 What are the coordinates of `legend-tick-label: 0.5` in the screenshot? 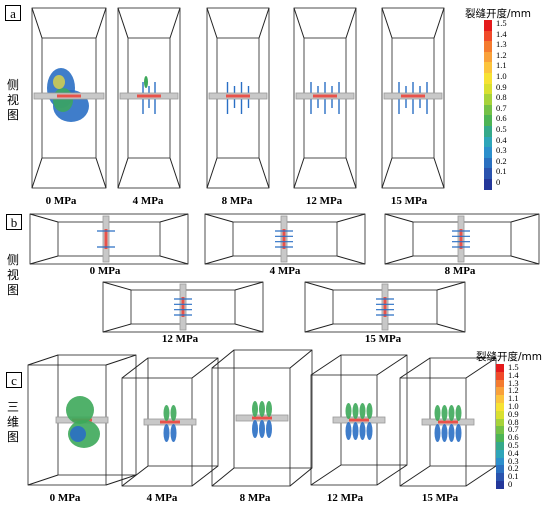 It's located at (513, 445).